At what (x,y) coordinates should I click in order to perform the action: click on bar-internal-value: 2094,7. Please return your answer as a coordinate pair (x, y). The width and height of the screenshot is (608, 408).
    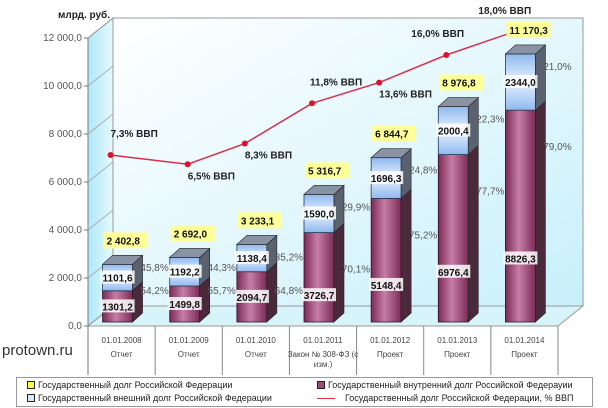
    Looking at the image, I should click on (252, 298).